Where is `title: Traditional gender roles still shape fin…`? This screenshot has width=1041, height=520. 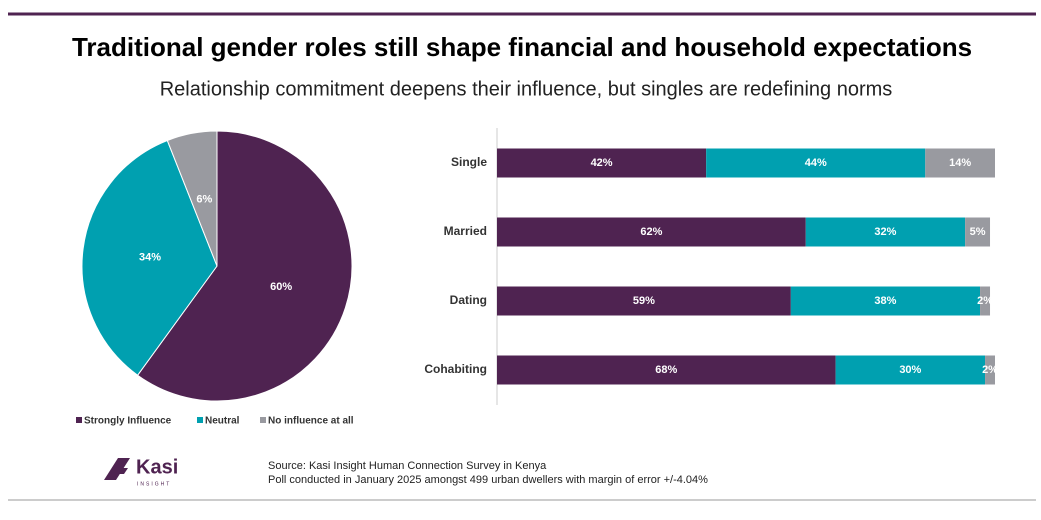
title: Traditional gender roles still shape fin… is located at coordinates (522, 47).